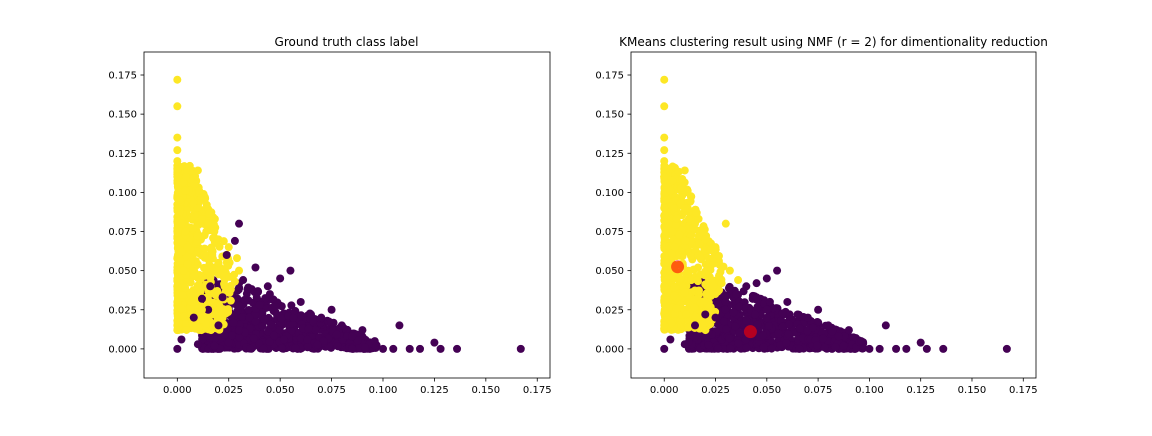  I want to click on x-tick-label: 0.100, so click(869, 390).